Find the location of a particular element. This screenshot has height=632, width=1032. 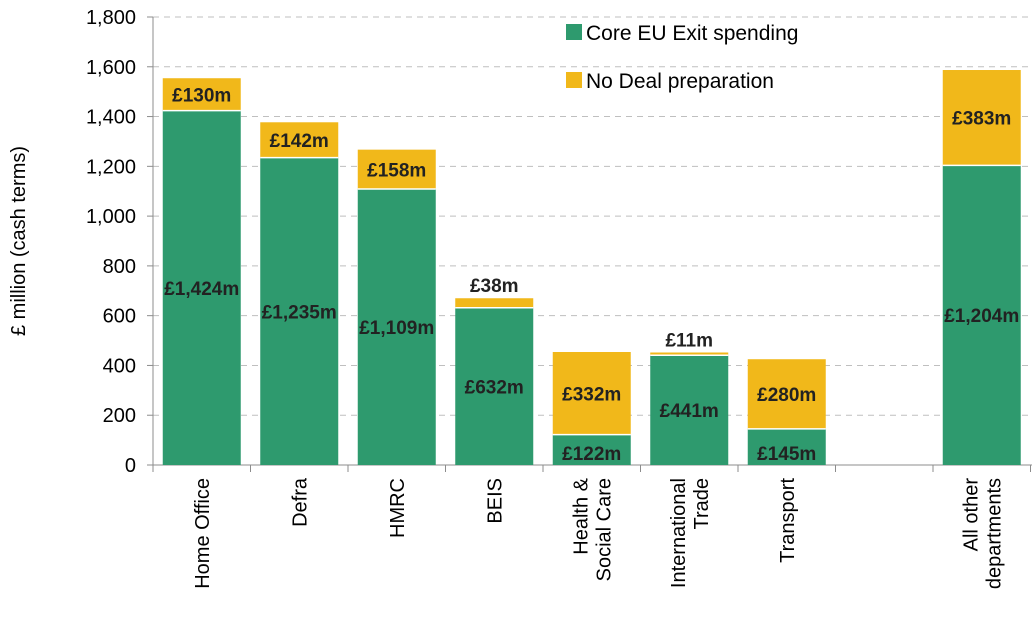

x-tick-label: Health & is located at coordinates (581, 515).